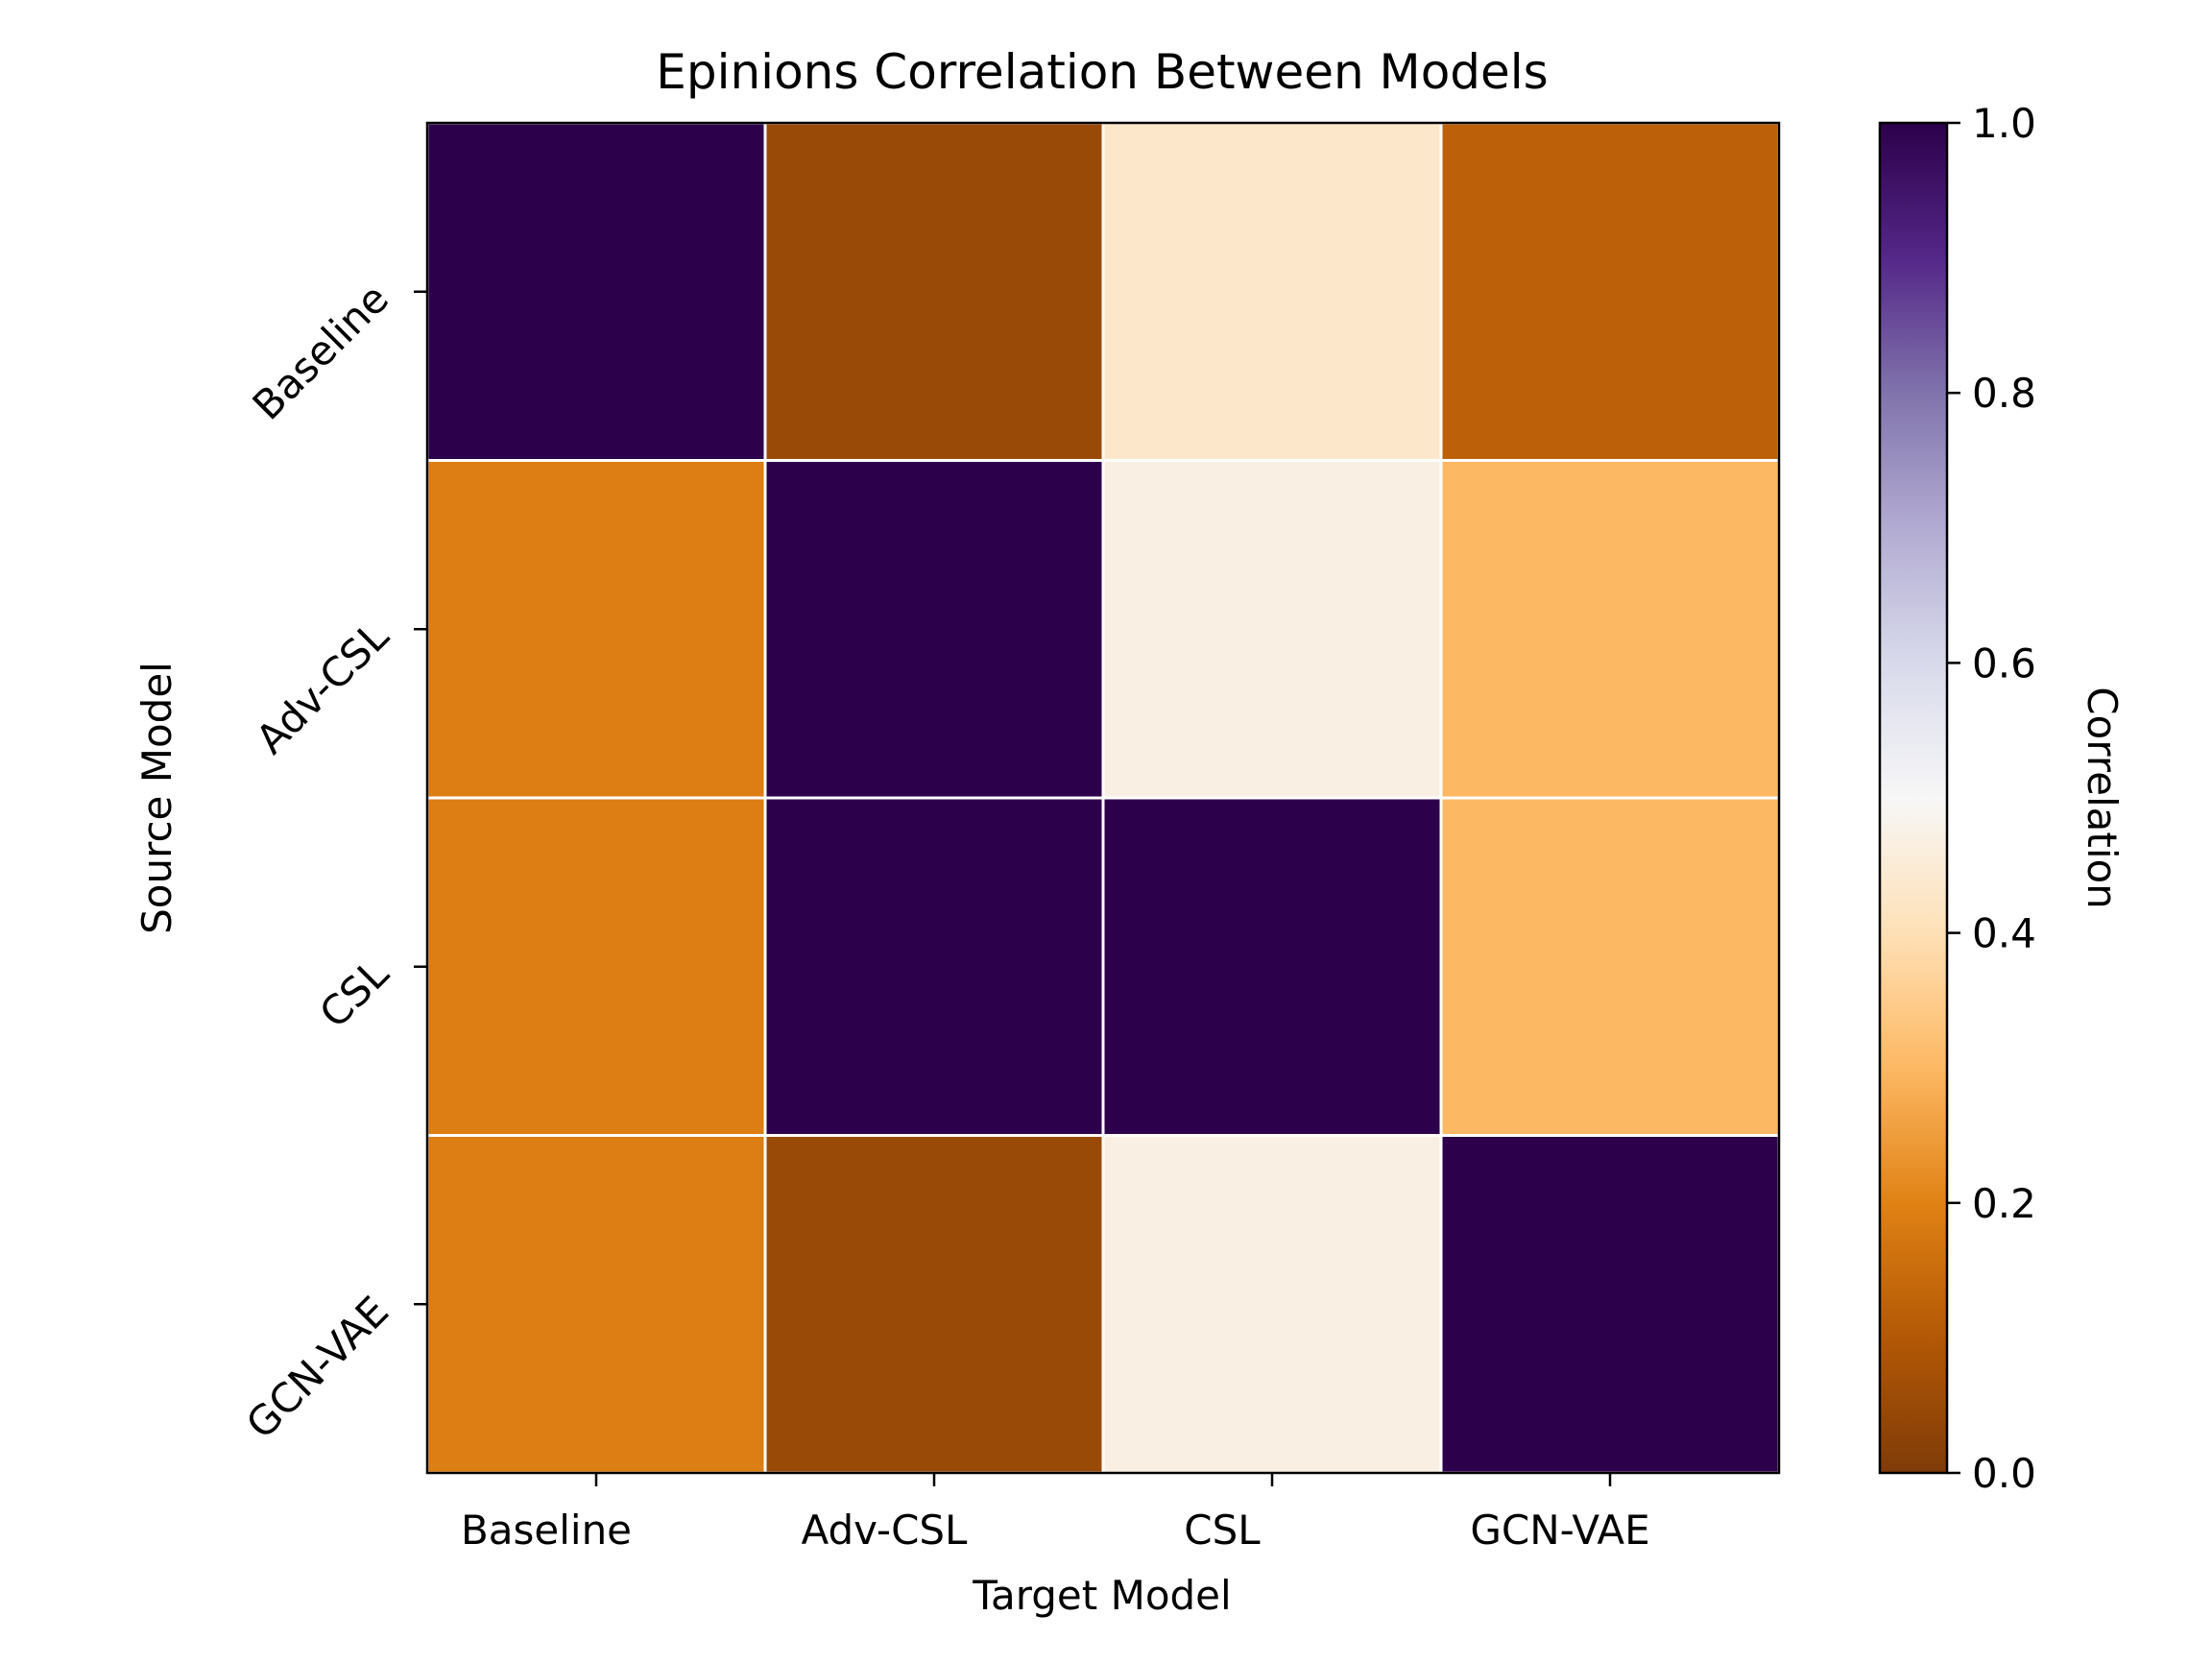 The height and width of the screenshot is (1664, 2212). I want to click on colorbar-tick-label: 0.8, so click(2004, 394).